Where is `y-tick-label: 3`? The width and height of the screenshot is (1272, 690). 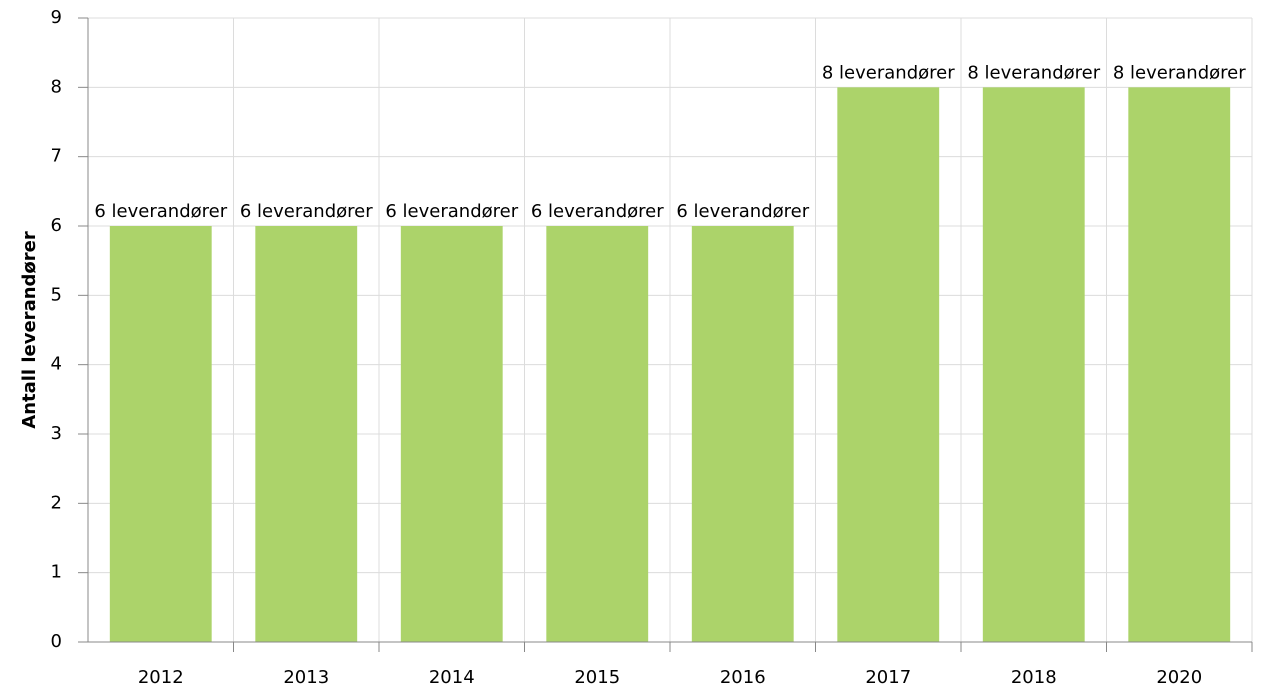 y-tick-label: 3 is located at coordinates (56, 433).